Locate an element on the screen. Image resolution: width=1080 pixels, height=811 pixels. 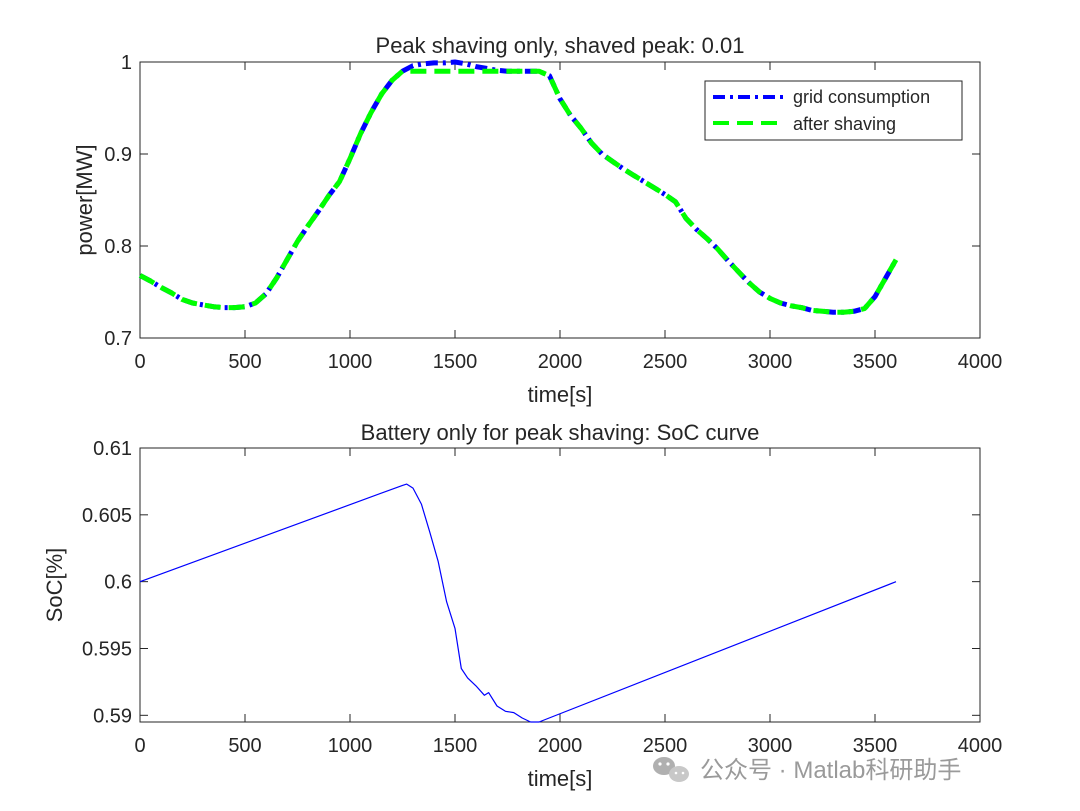
soc-y-tick-label: 0.605 is located at coordinates (107, 516).